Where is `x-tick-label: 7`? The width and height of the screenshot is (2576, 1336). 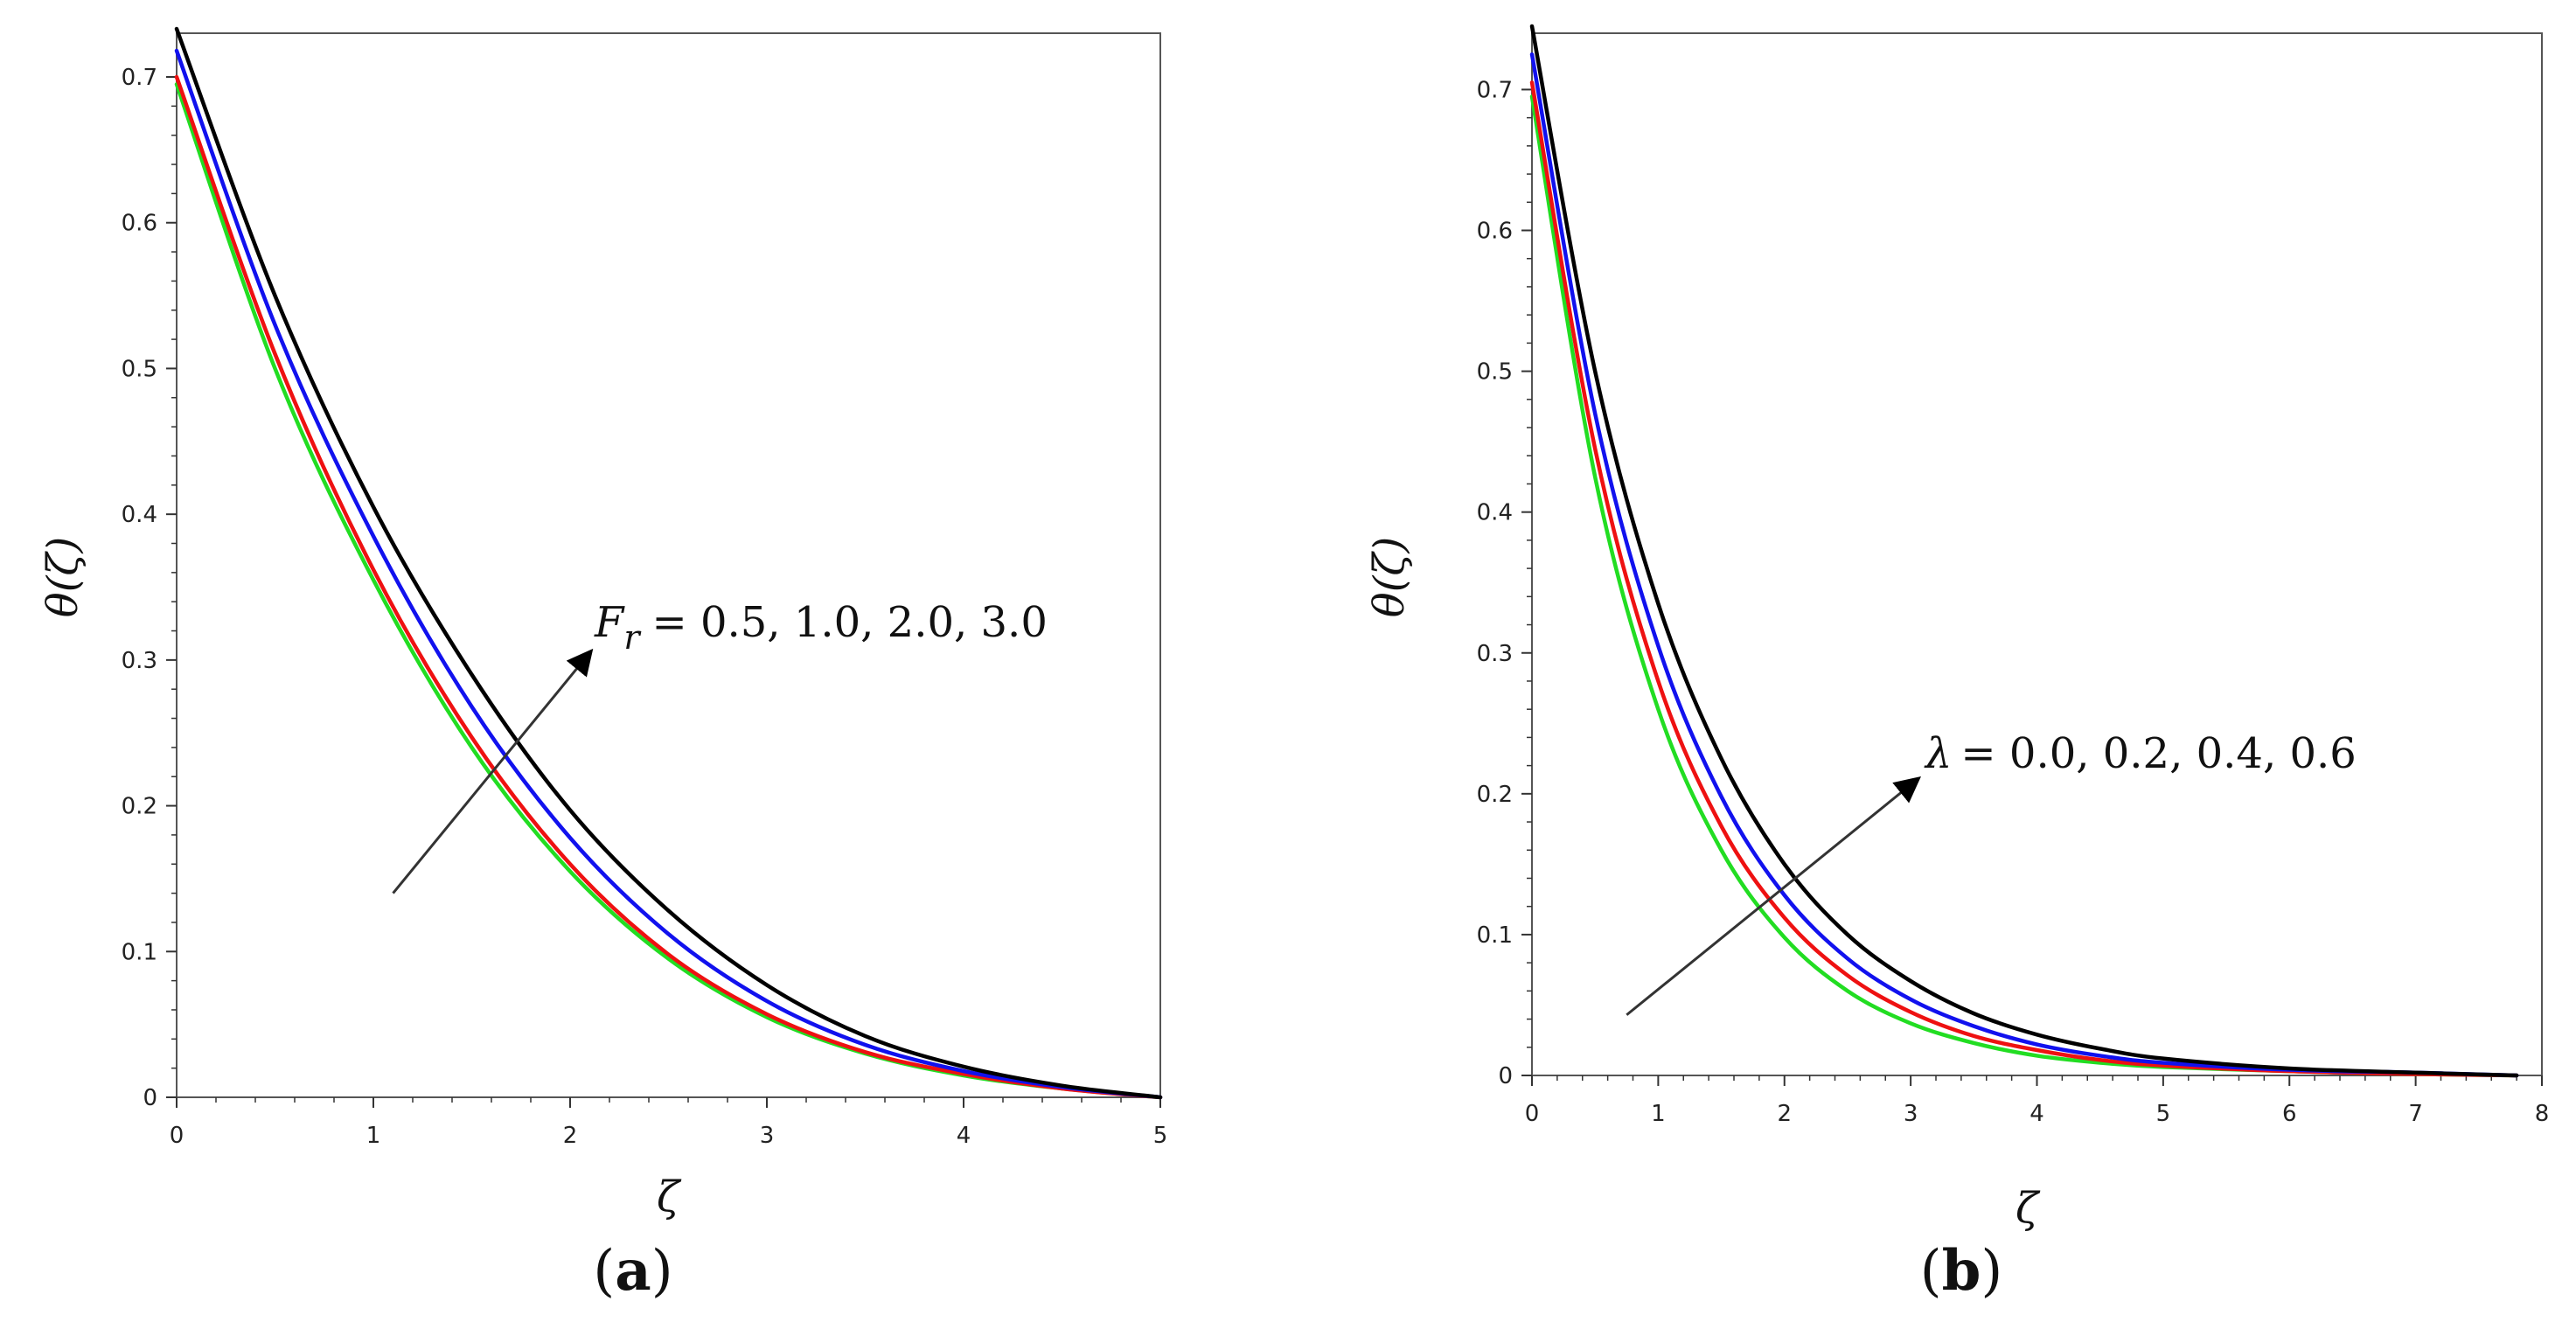 x-tick-label: 7 is located at coordinates (2415, 1114).